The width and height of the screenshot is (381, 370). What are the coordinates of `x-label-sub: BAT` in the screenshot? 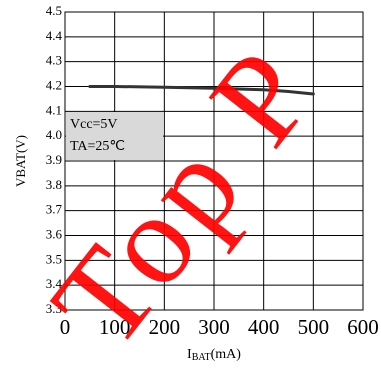 It's located at (201, 357).